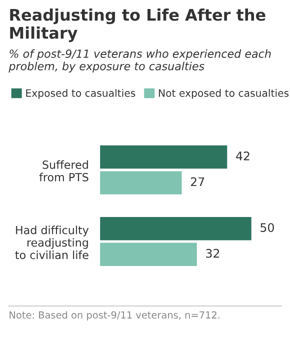 This screenshot has width=290, height=340. What do you see at coordinates (138, 25) in the screenshot?
I see `chart-title: Readjusting to Life After the Military` at bounding box center [138, 25].